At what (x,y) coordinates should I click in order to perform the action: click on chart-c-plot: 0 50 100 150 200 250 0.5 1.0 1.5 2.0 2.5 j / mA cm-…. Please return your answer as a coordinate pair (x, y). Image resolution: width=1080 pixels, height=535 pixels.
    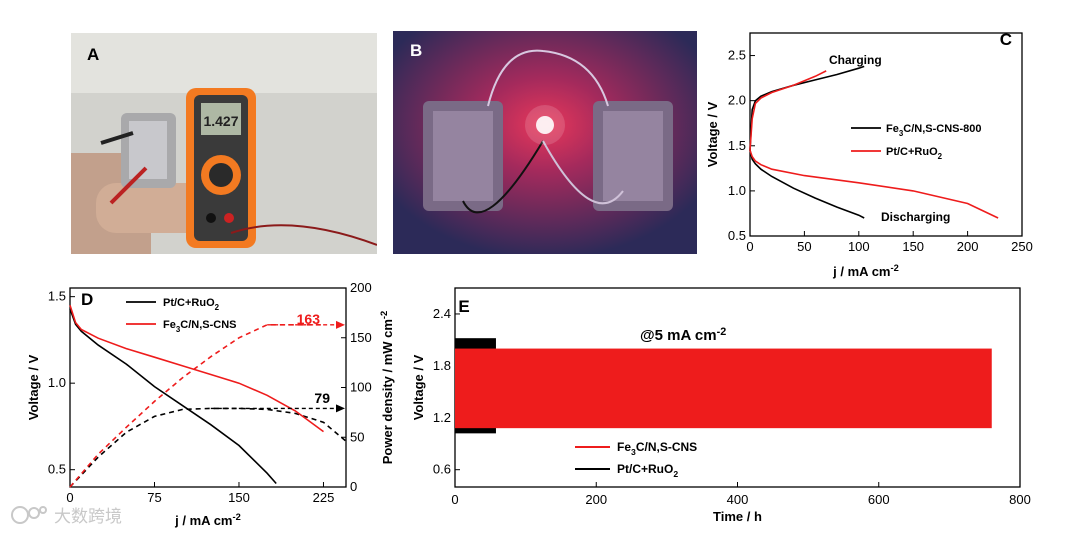
    Looking at the image, I should click on (869, 154).